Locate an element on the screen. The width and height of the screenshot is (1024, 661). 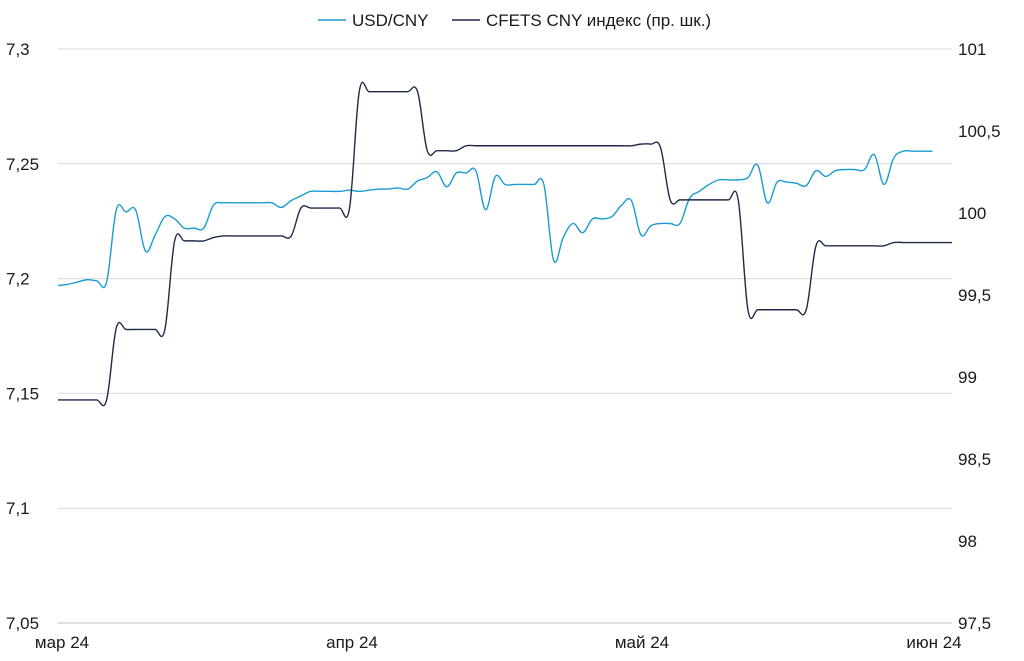
x-tick-label: апр 24 is located at coordinates (352, 642).